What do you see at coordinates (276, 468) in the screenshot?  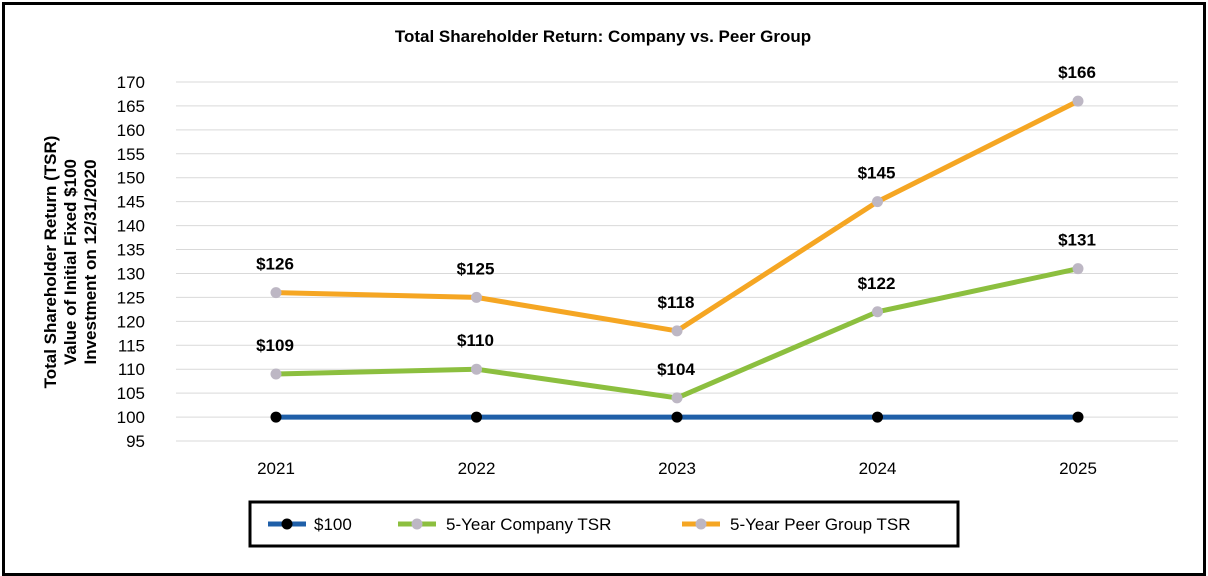 I see `x-tick-label: 2021` at bounding box center [276, 468].